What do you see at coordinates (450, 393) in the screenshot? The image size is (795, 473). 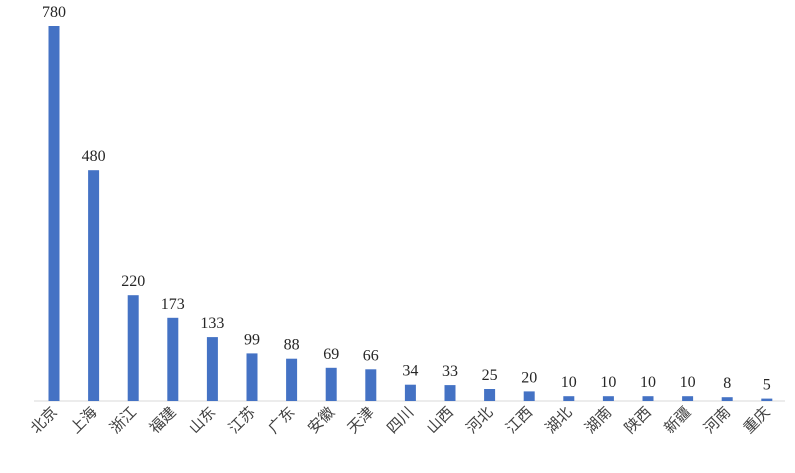 I see `bar-山西` at bounding box center [450, 393].